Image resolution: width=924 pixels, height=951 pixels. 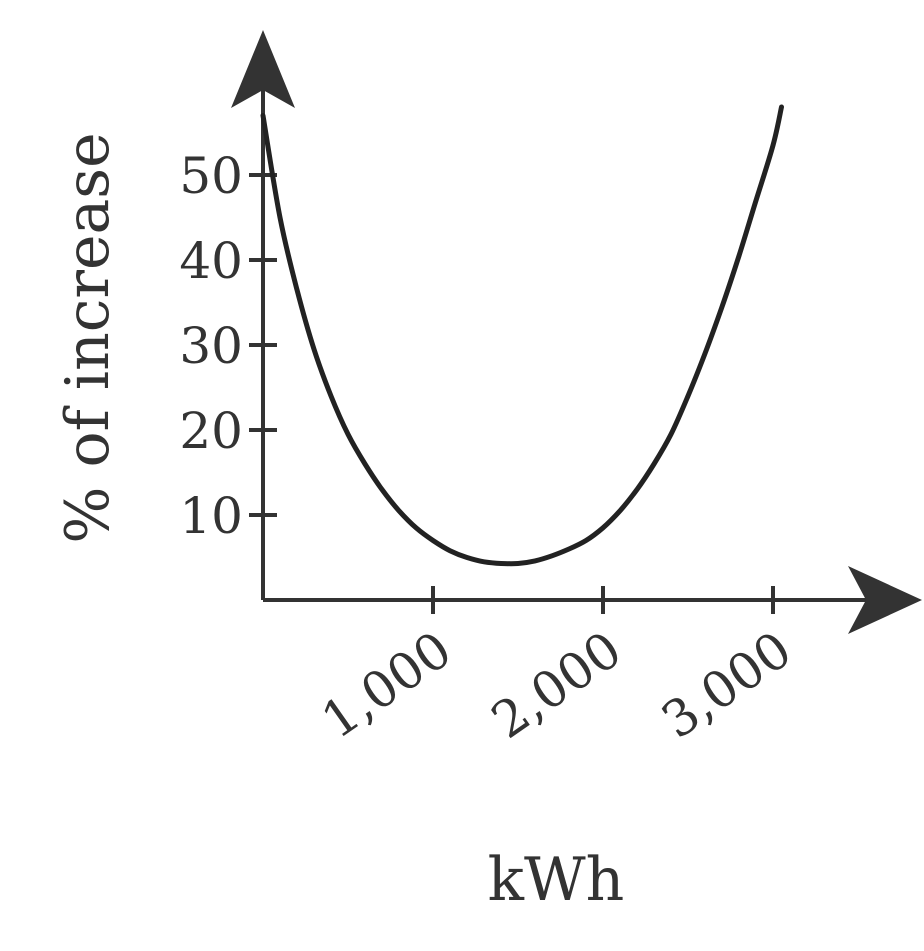 I want to click on y-tick-label: 40, so click(x=211, y=261).